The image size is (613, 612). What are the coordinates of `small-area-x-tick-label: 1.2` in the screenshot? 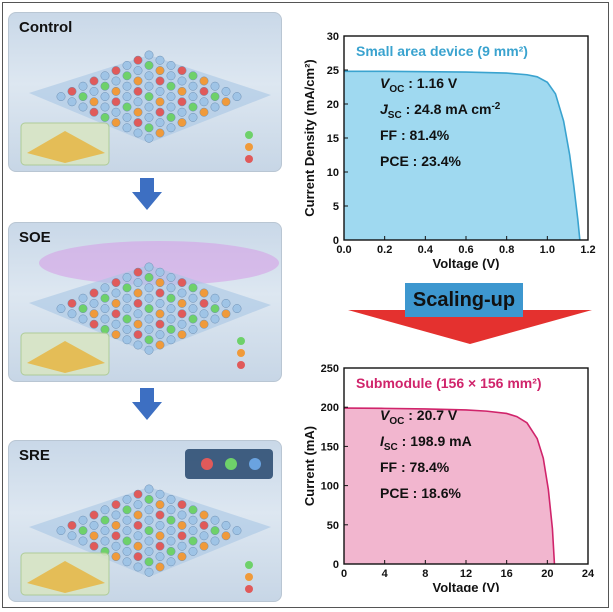 It's located at (587, 250).